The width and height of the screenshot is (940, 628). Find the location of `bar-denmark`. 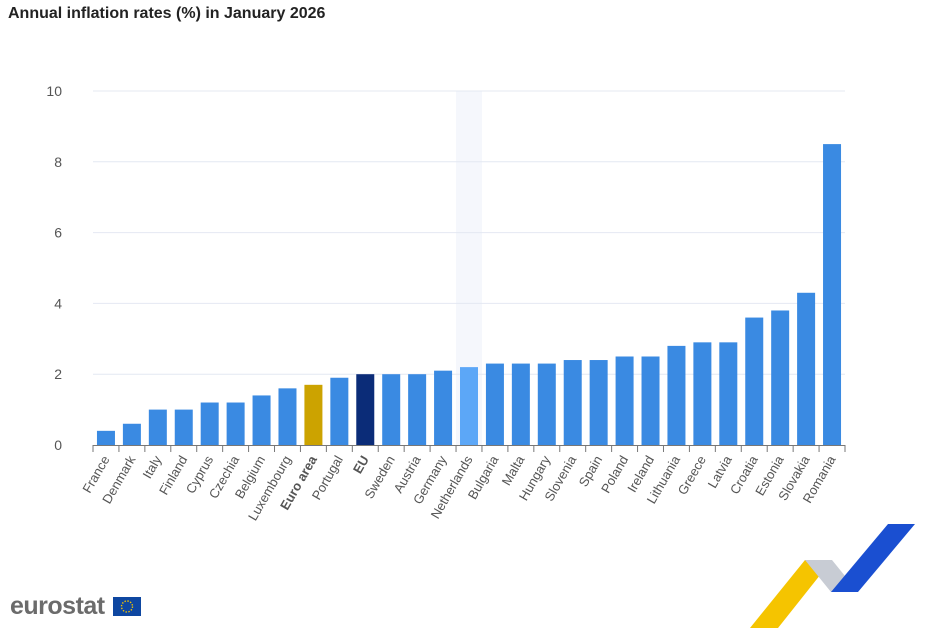

bar-denmark is located at coordinates (131, 434).